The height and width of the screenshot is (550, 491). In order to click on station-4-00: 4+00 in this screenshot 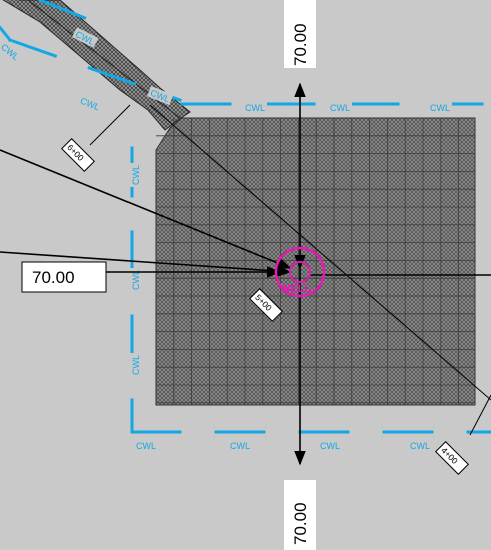, I will do `click(463, 434)`.